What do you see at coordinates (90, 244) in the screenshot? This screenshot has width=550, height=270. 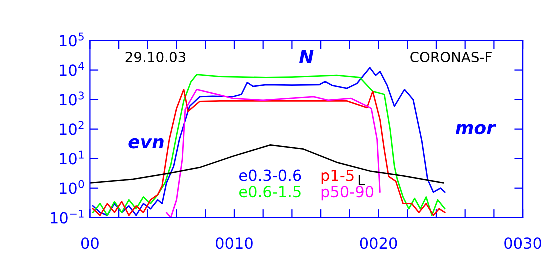 I see `x-tick-label: 00` at bounding box center [90, 244].